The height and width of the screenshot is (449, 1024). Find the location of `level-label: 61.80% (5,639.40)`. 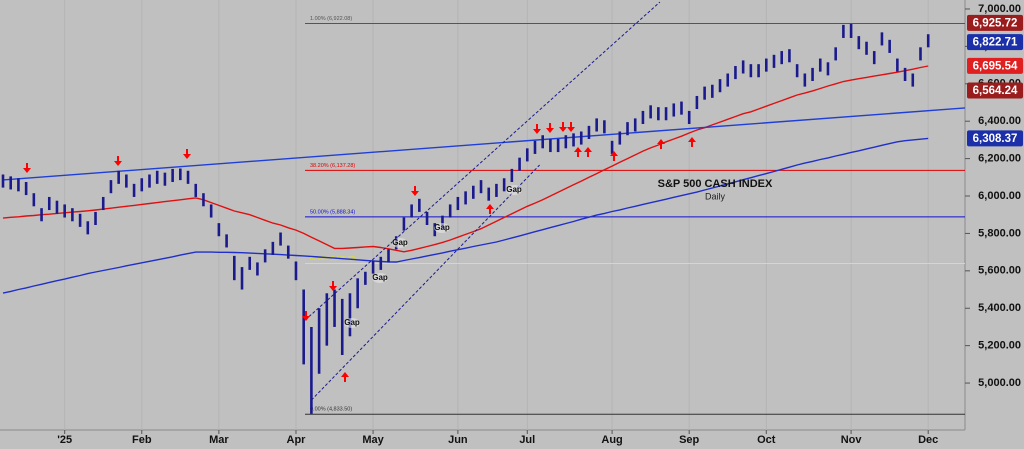

level-label: 61.80% (5,639.40) is located at coordinates (332, 259).